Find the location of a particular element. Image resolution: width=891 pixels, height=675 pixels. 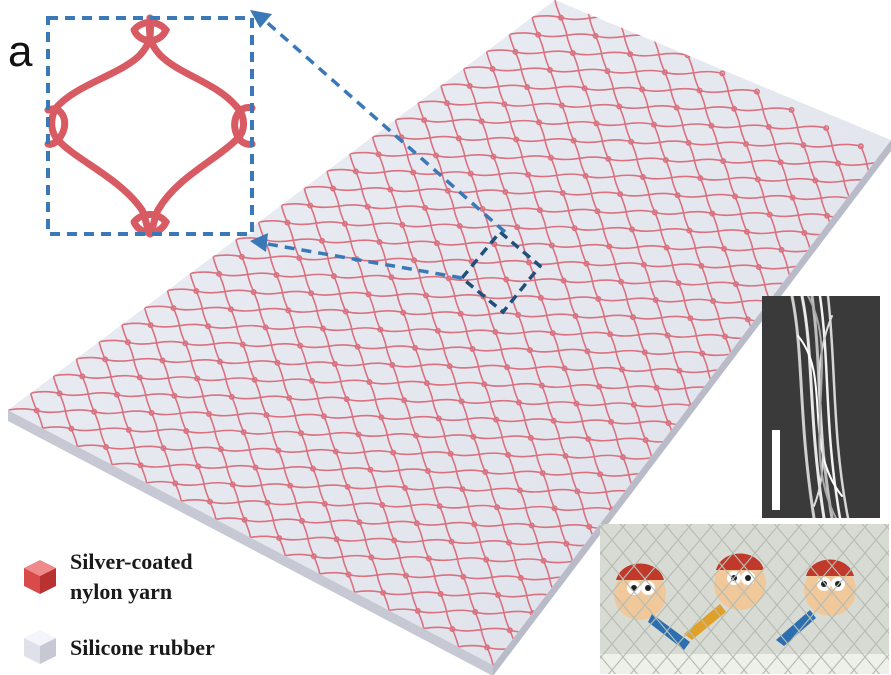

cartoon-figure is located at coordinates (652, 606).